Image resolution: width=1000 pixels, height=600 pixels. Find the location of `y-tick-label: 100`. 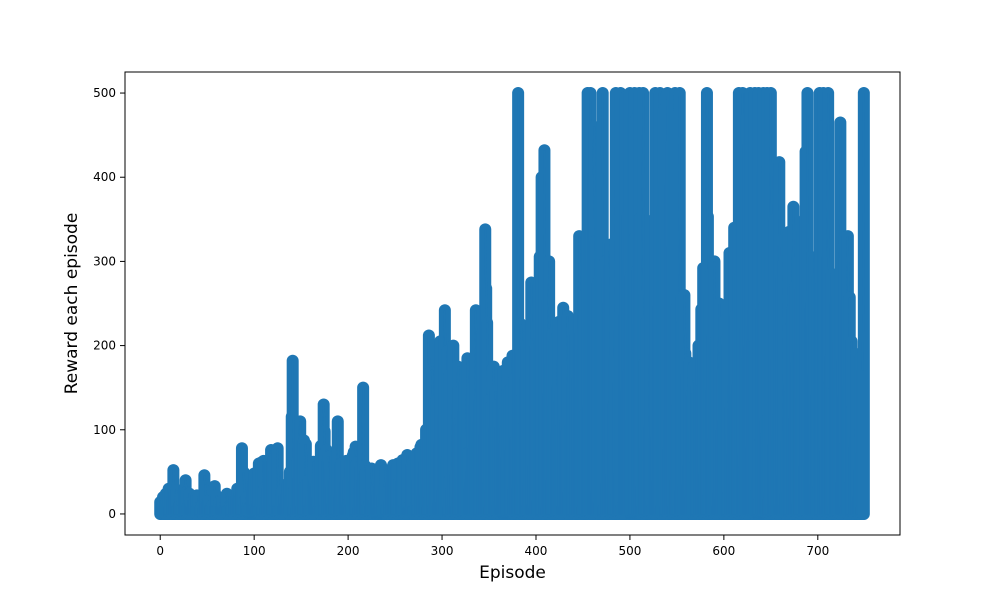

y-tick-label: 100 is located at coordinates (104, 430).